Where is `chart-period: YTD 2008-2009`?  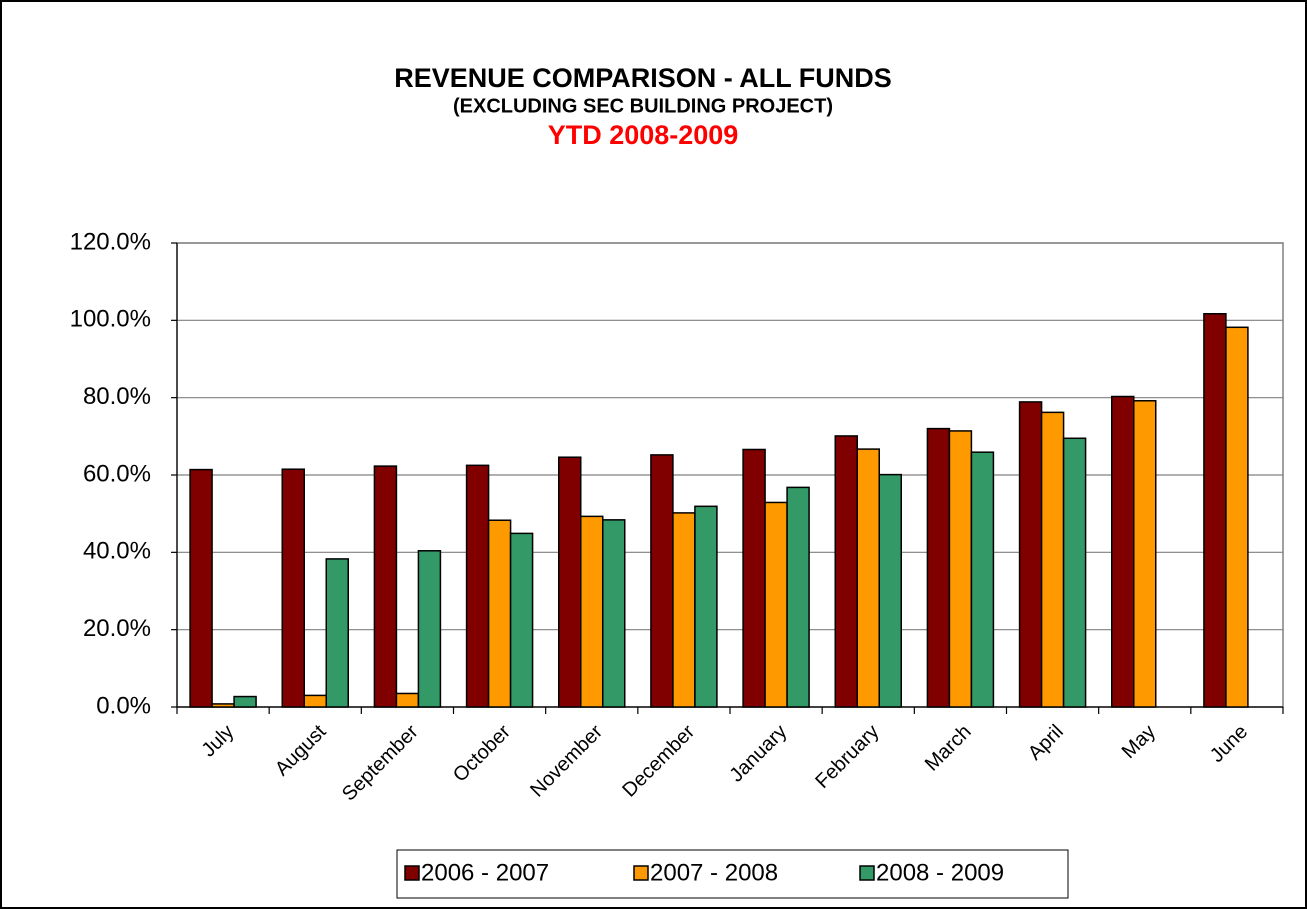 chart-period: YTD 2008-2009 is located at coordinates (643, 135).